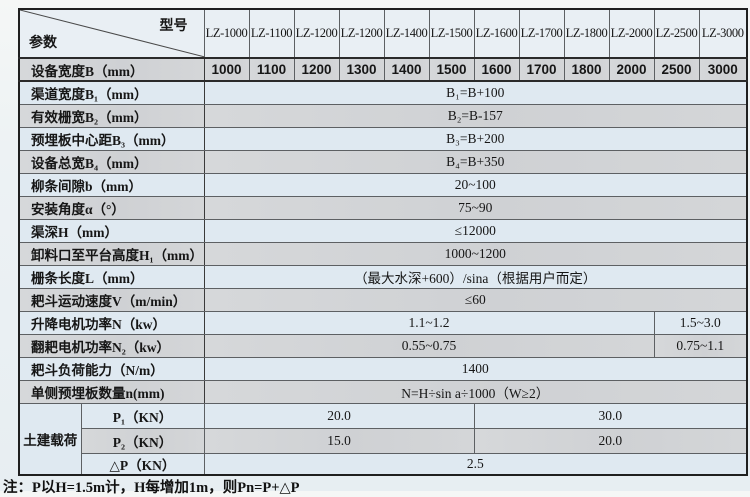  Describe the element at coordinates (475, 463) in the screenshot. I see `value-cell: 2.5` at that location.